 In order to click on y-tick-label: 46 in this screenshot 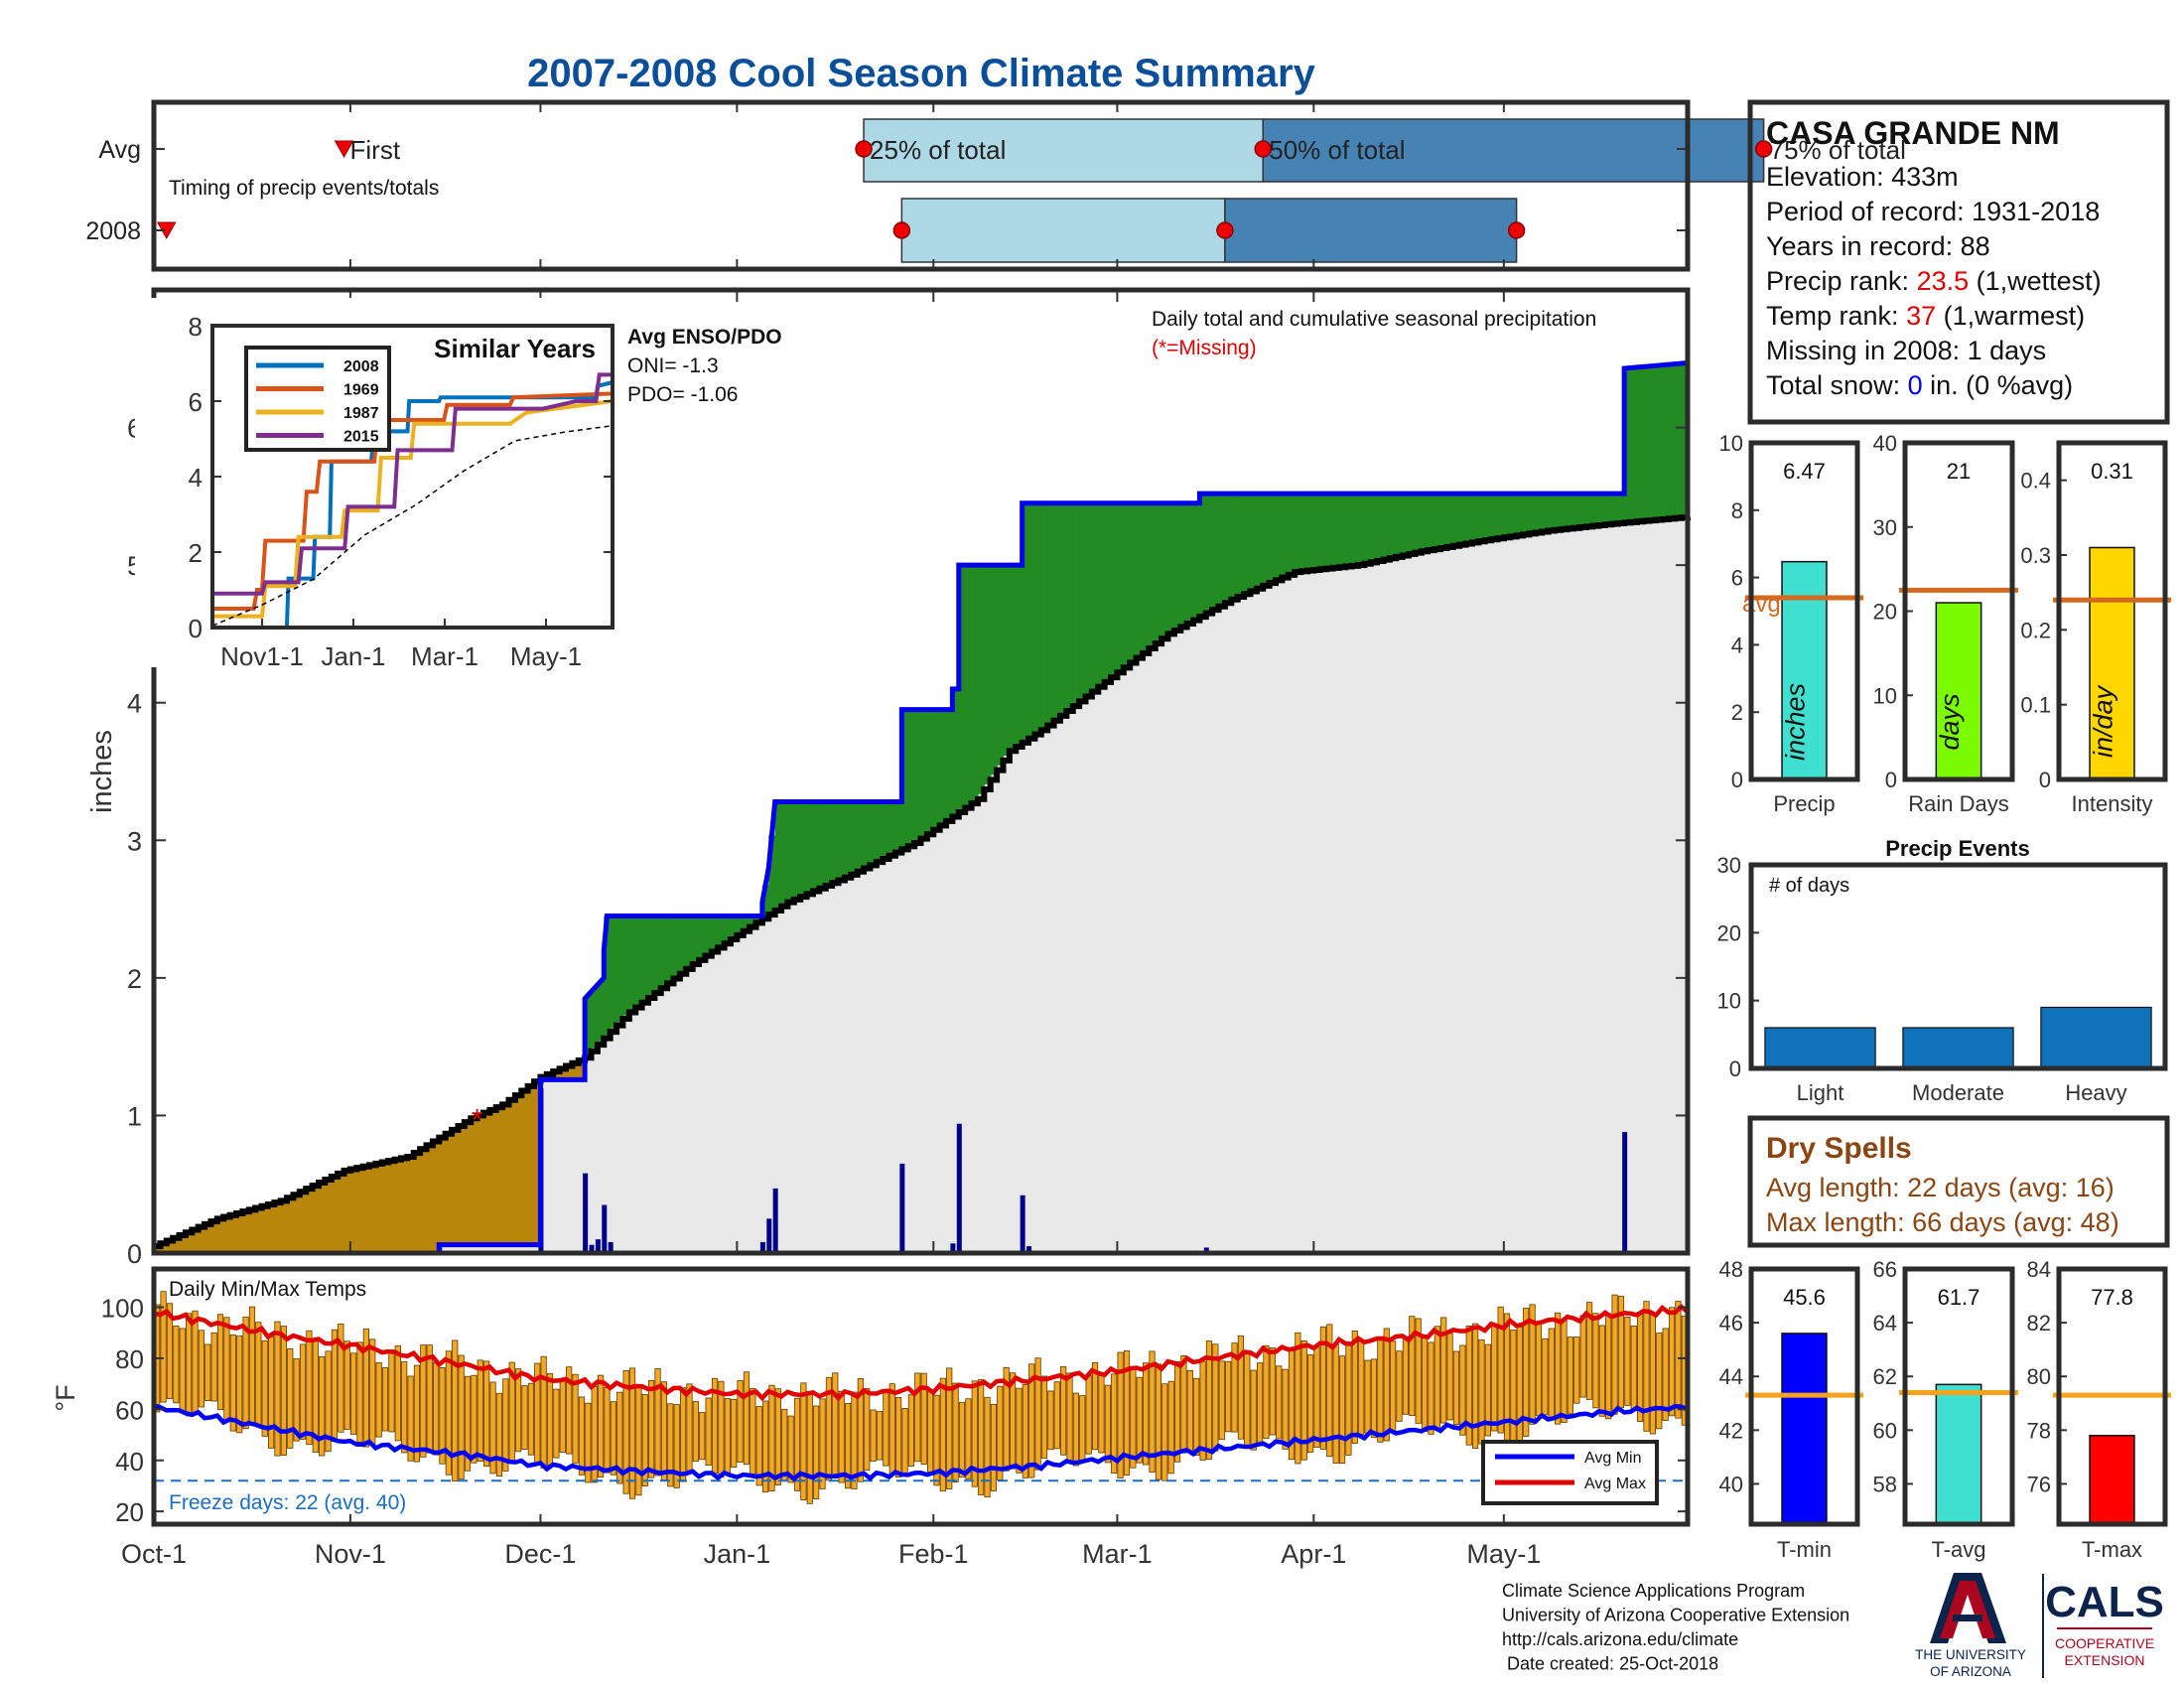, I will do `click(1731, 1323)`.